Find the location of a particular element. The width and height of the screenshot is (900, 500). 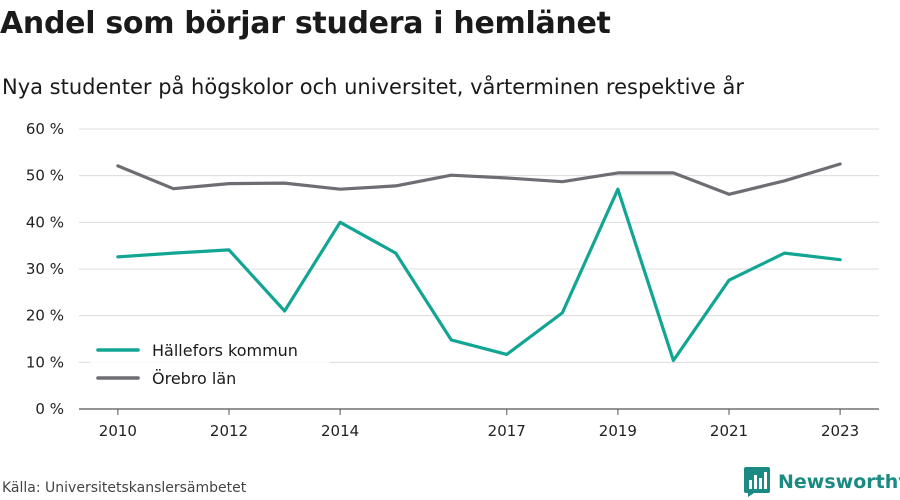

x-tick-label: 2014 is located at coordinates (340, 431).